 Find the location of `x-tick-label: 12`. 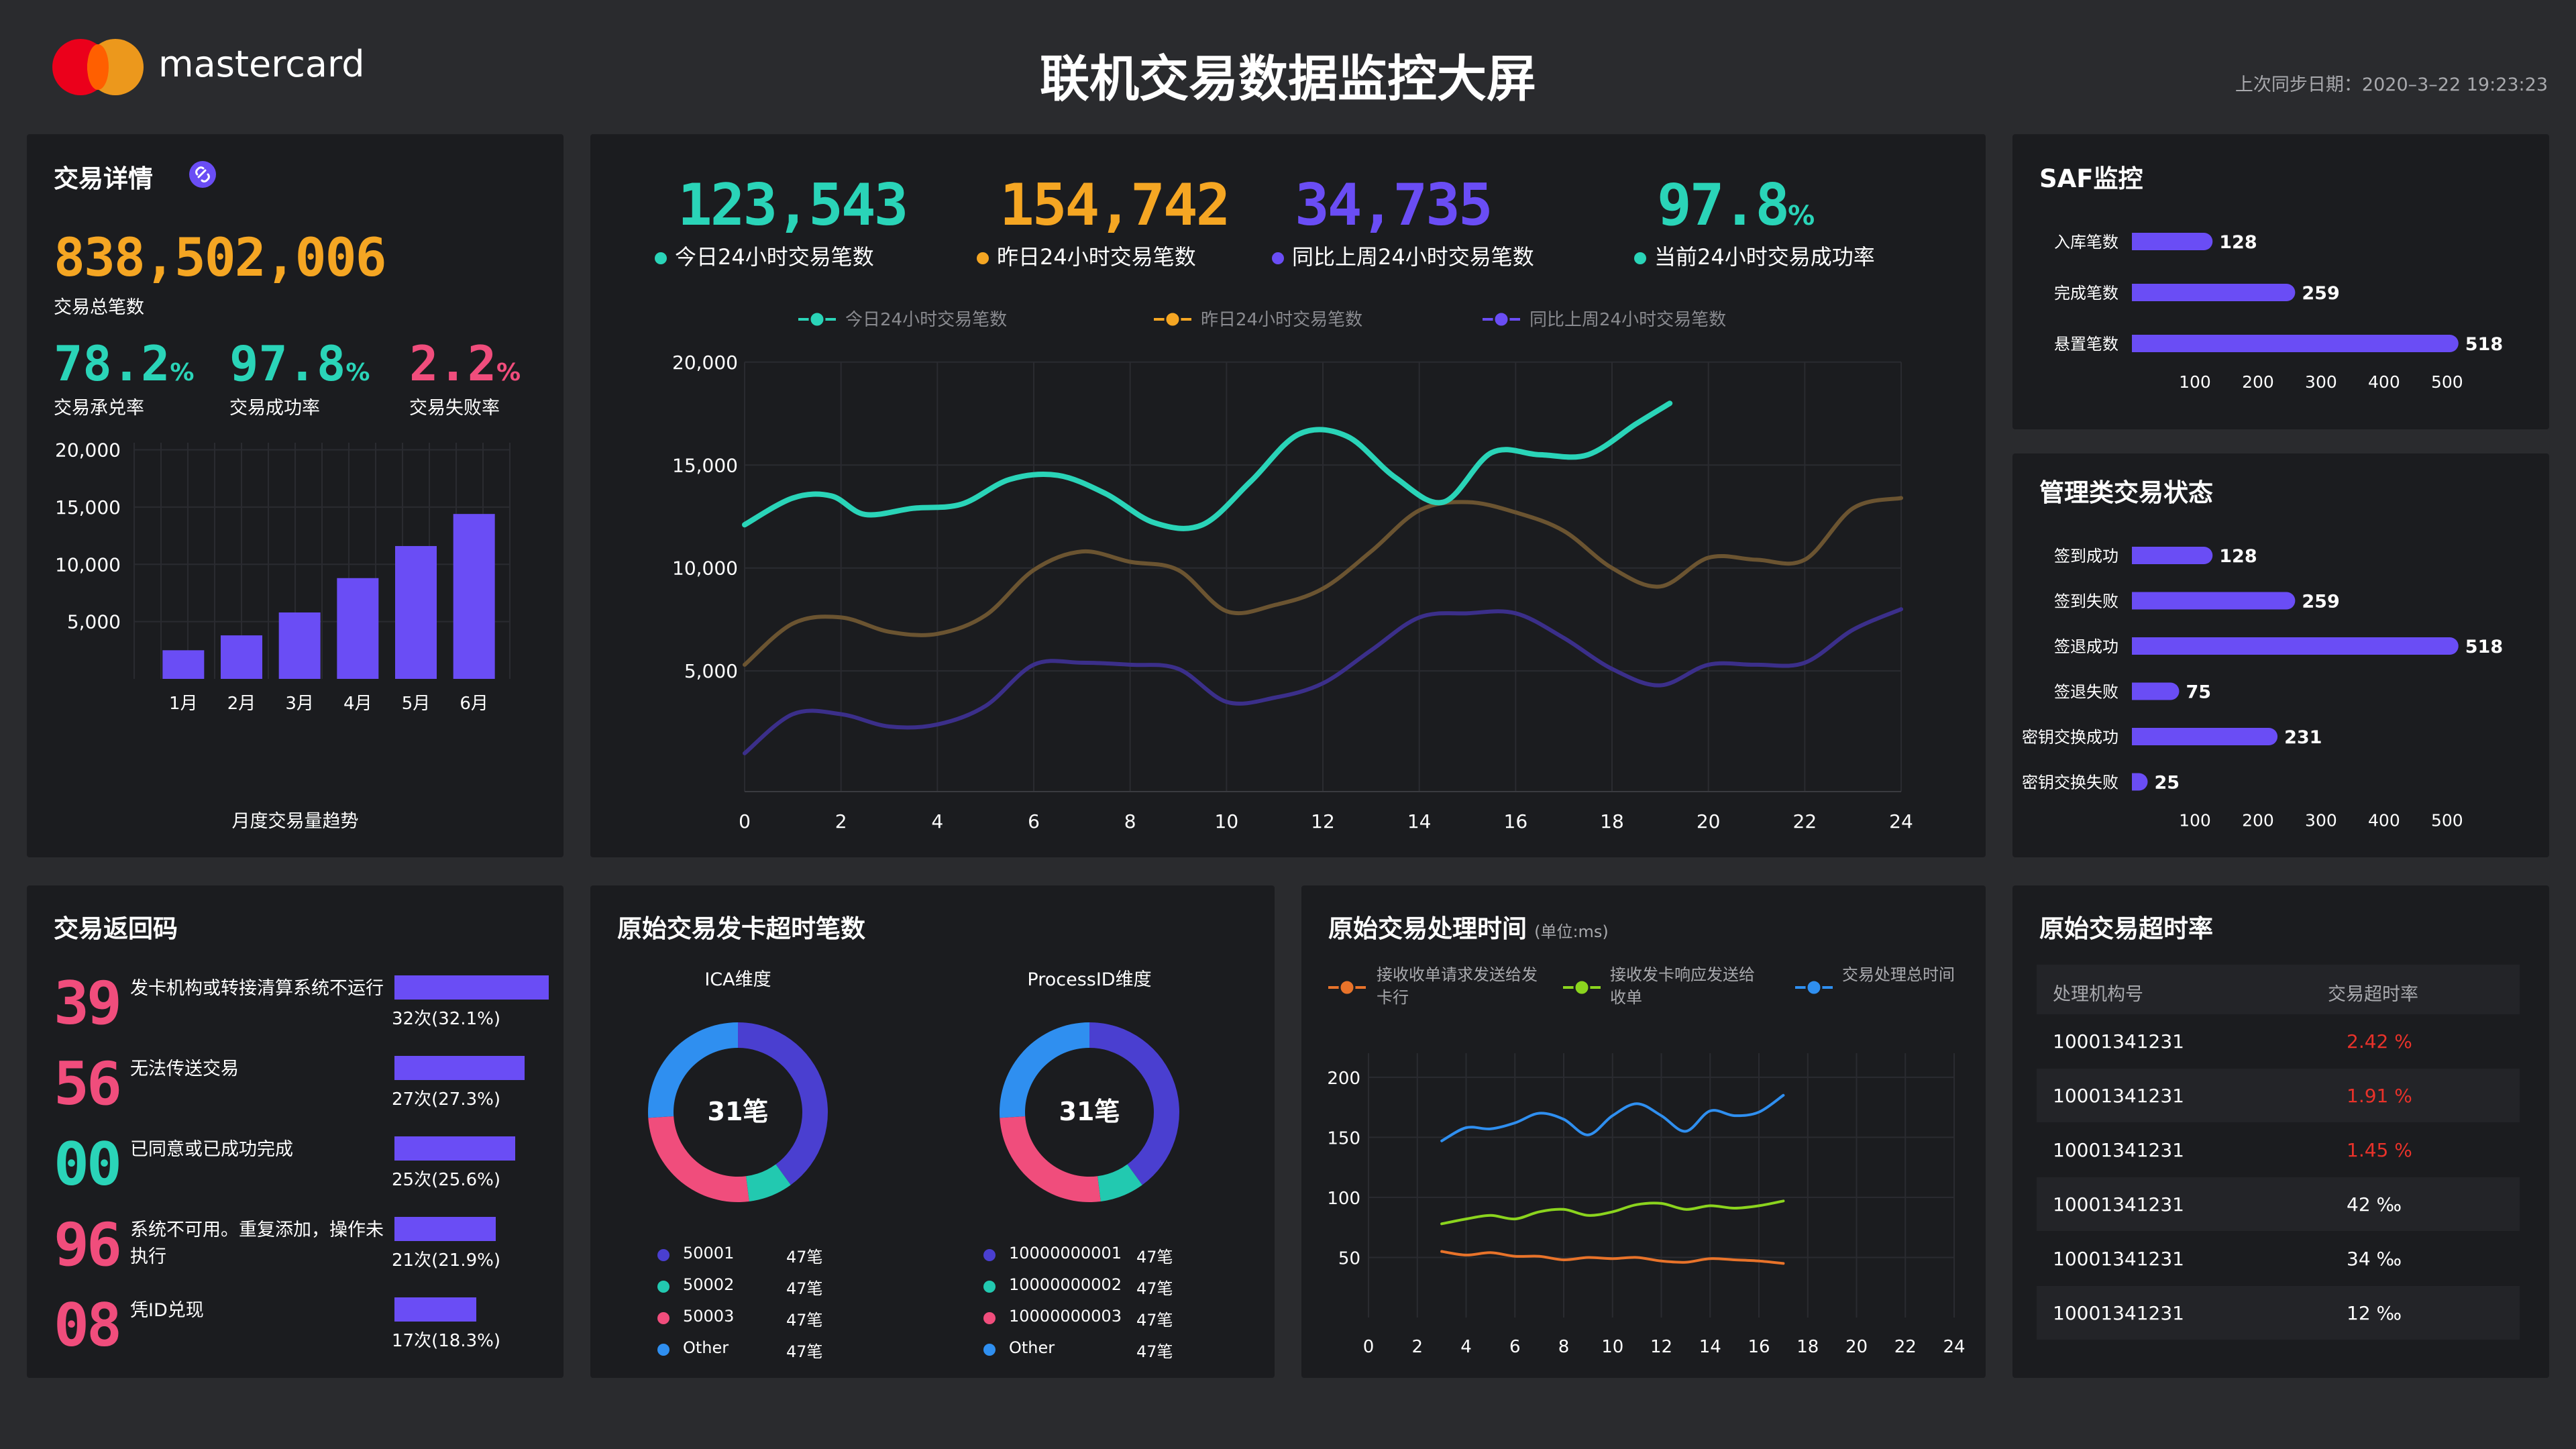

x-tick-label: 12 is located at coordinates (1323, 821).